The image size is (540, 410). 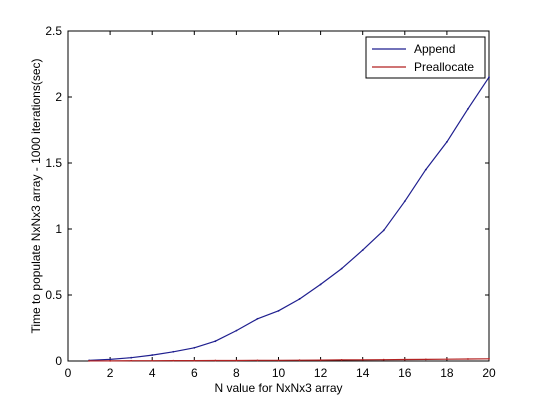 I want to click on x-tick-label: 0, so click(x=68, y=373).